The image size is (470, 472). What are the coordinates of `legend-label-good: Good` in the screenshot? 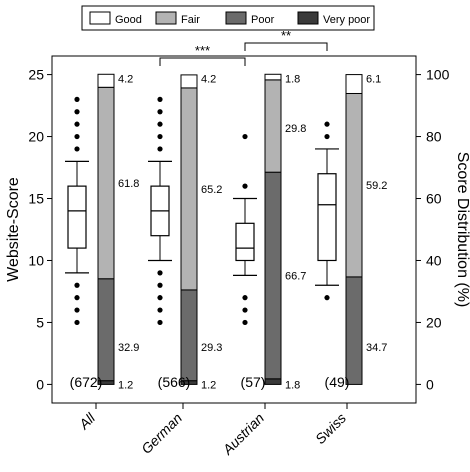 It's located at (128, 20).